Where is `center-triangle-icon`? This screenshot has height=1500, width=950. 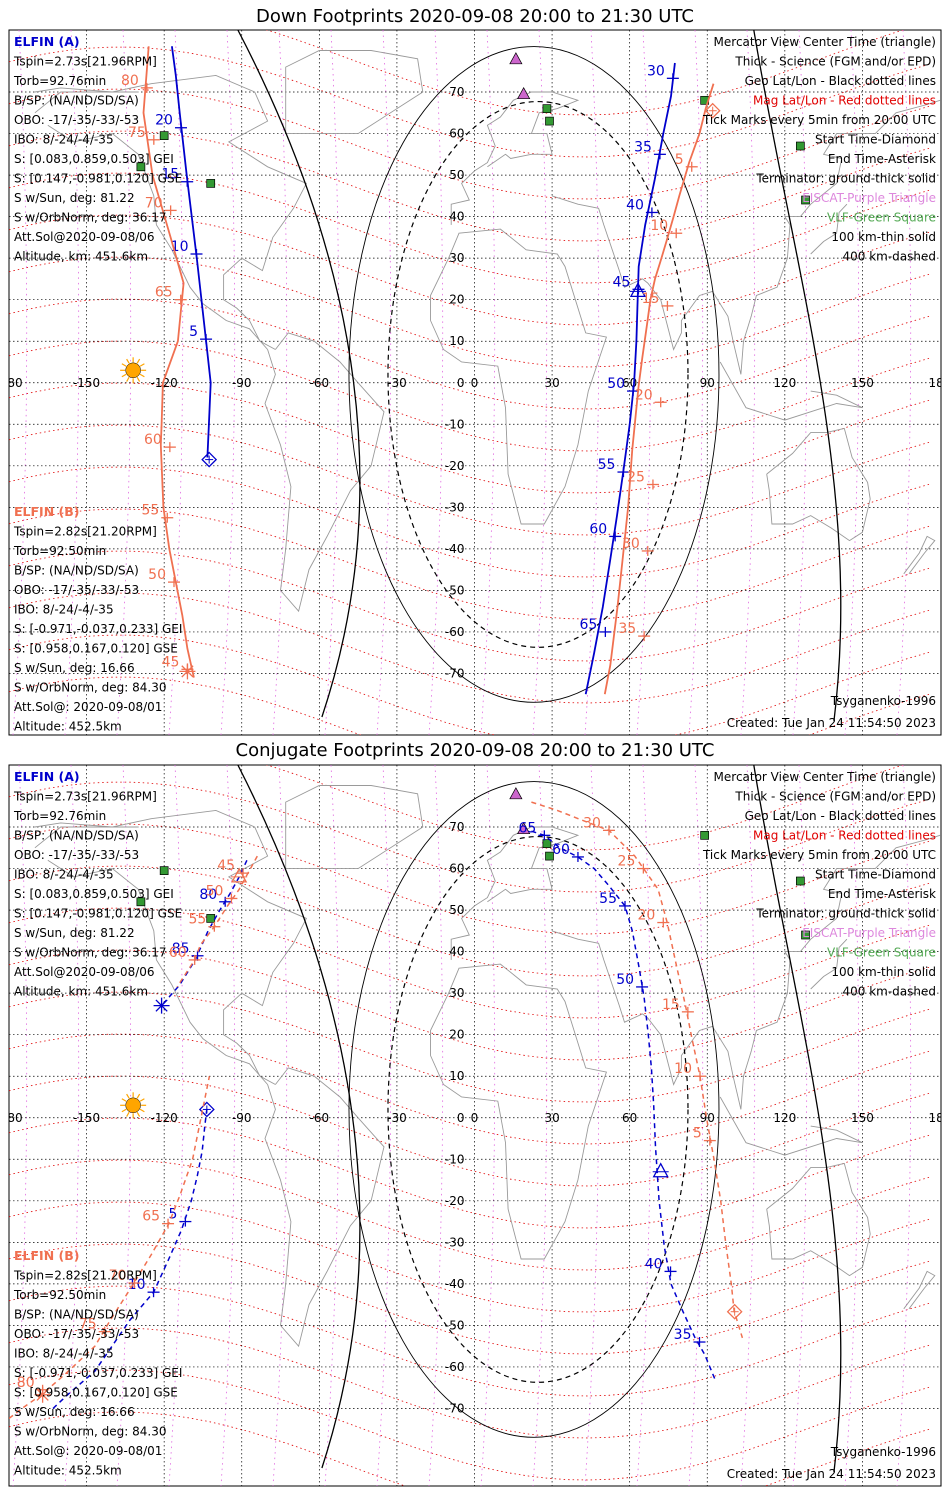
center-triangle-icon is located at coordinates (660, 1170).